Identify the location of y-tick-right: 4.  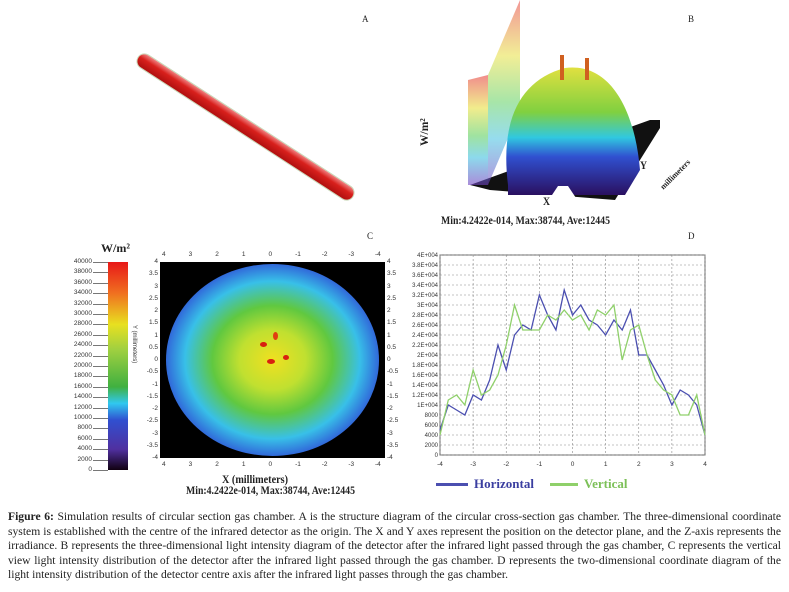
(389, 261).